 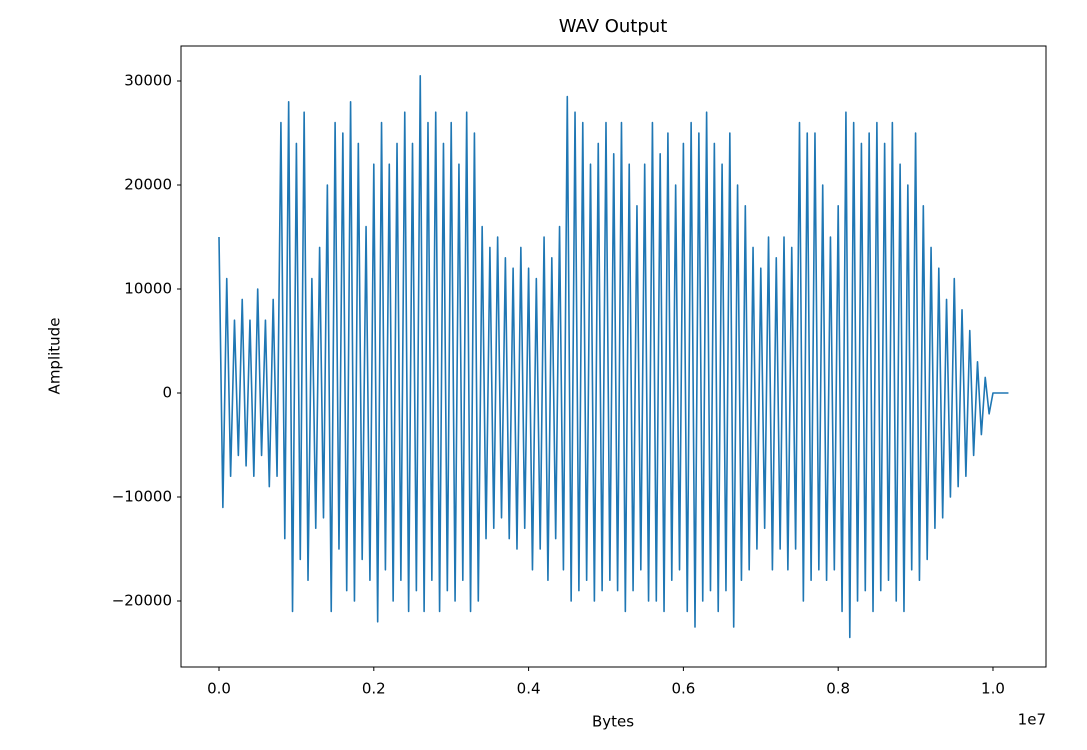 What do you see at coordinates (55, 356) in the screenshot?
I see `y-axis-label: Amplitude` at bounding box center [55, 356].